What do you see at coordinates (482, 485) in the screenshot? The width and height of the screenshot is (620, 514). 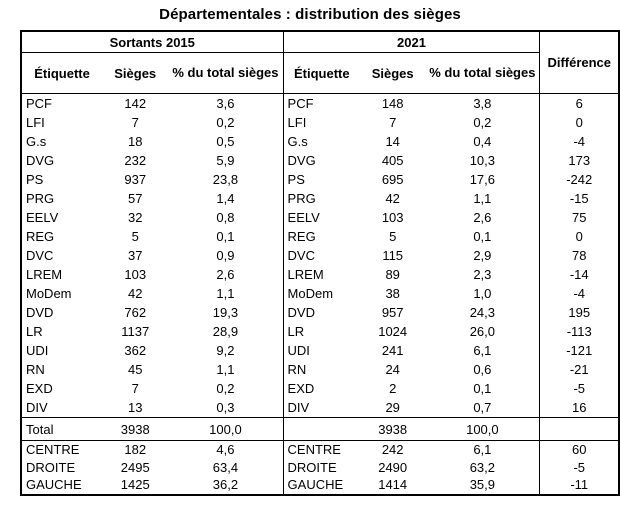 I see `cell-pct-2021: 35,9` at bounding box center [482, 485].